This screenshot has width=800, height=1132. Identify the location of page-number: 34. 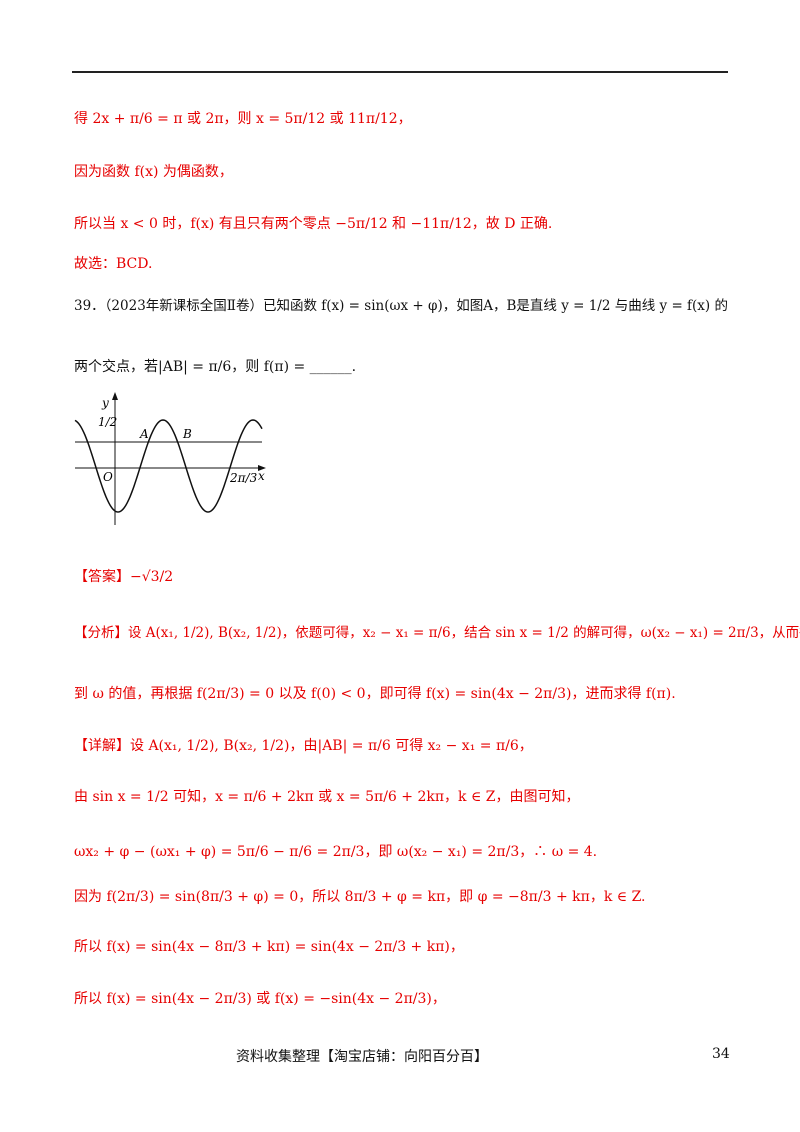
(721, 1054).